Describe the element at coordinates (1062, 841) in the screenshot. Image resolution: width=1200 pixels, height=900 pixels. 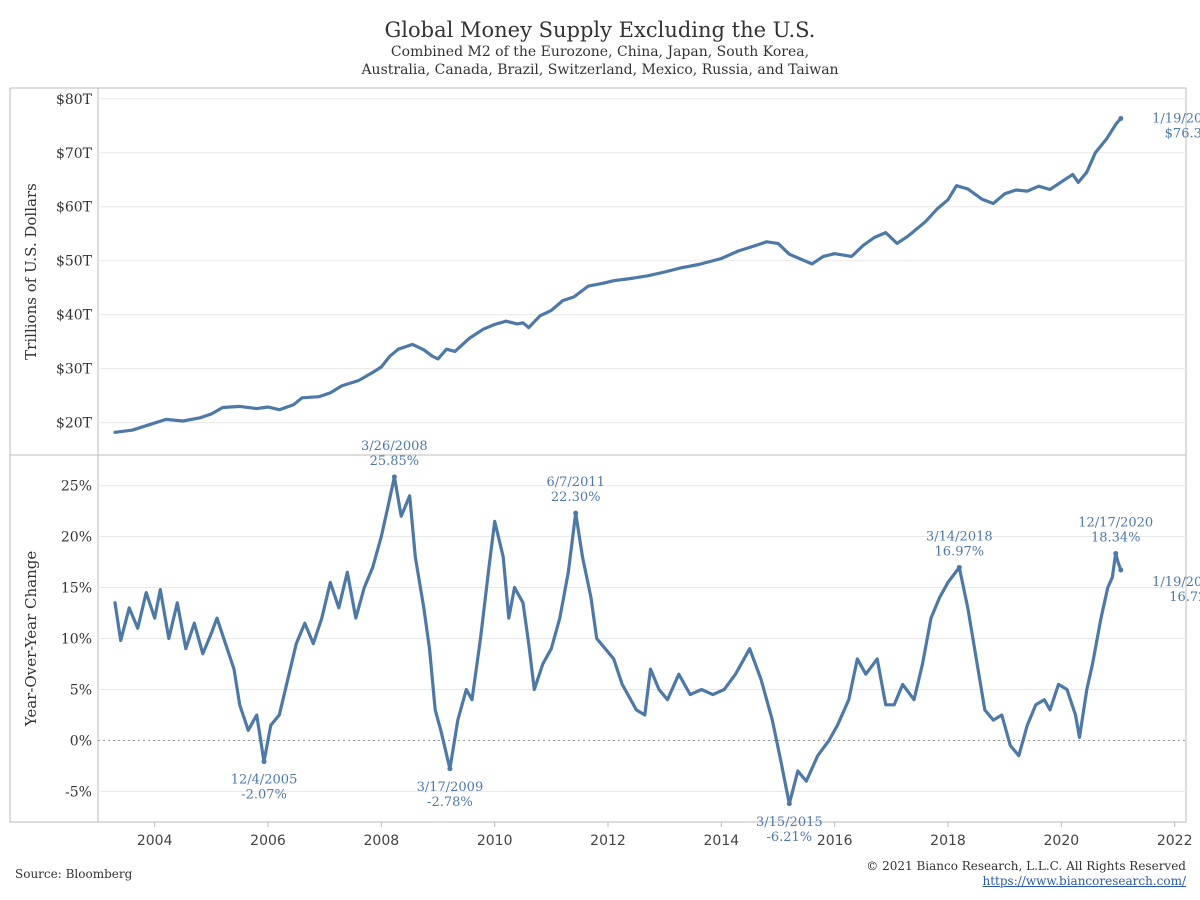
I see `x-tick-label: 2020` at that location.